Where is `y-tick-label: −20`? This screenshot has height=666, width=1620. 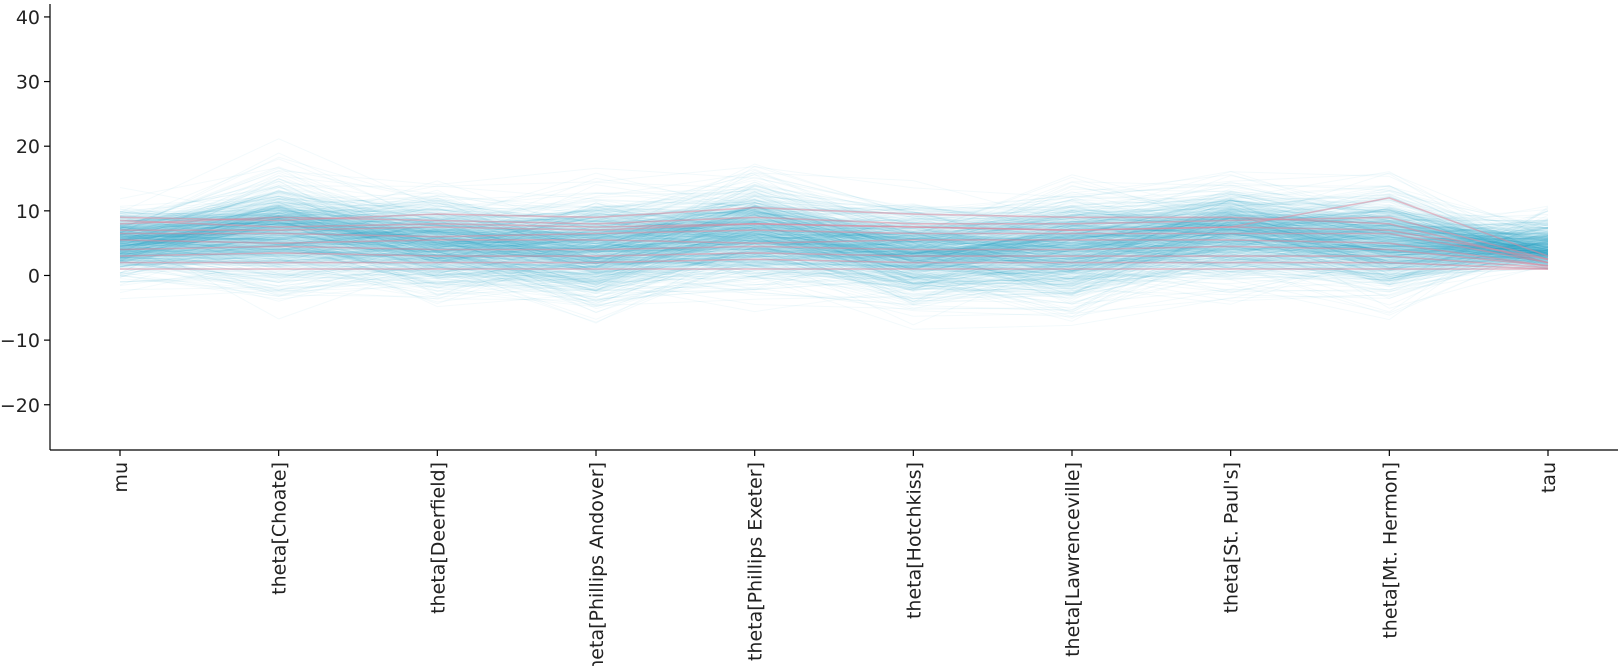
y-tick-label: −20 is located at coordinates (20, 406).